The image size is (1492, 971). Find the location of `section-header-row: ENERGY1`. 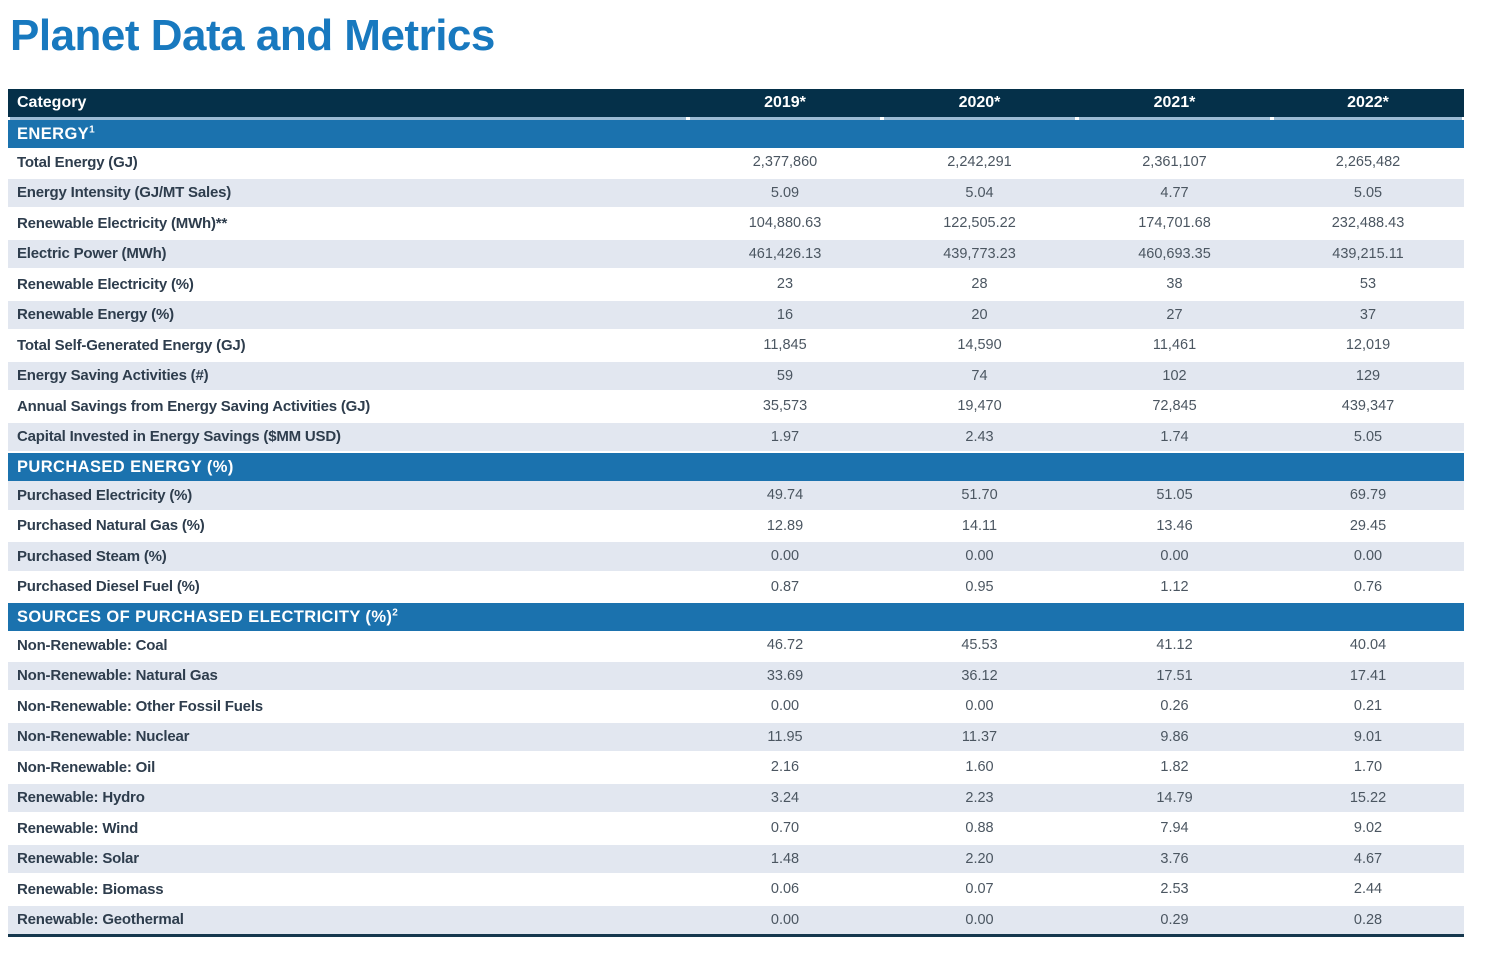

section-header-row: ENERGY1 is located at coordinates (736, 133).